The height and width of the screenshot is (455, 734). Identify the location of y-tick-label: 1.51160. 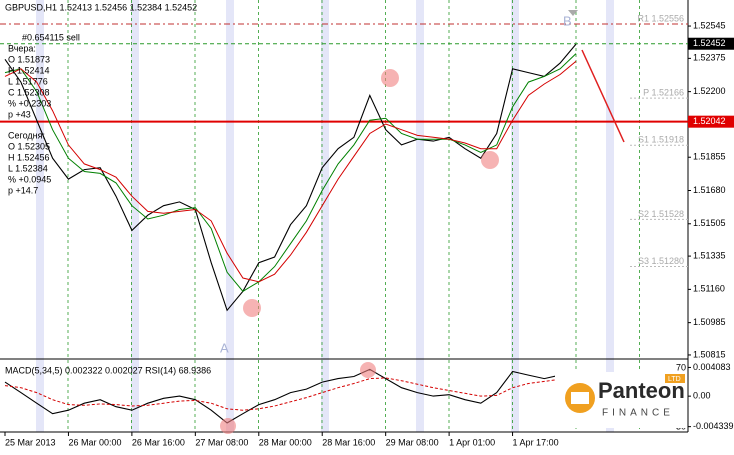
(709, 289).